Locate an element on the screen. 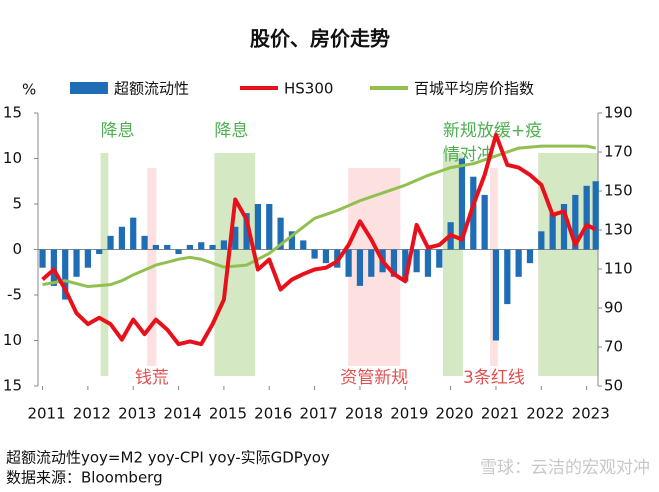 Image resolution: width=659 pixels, height=492 pixels. source: 数据来源：Bloomberg is located at coordinates (84, 478).